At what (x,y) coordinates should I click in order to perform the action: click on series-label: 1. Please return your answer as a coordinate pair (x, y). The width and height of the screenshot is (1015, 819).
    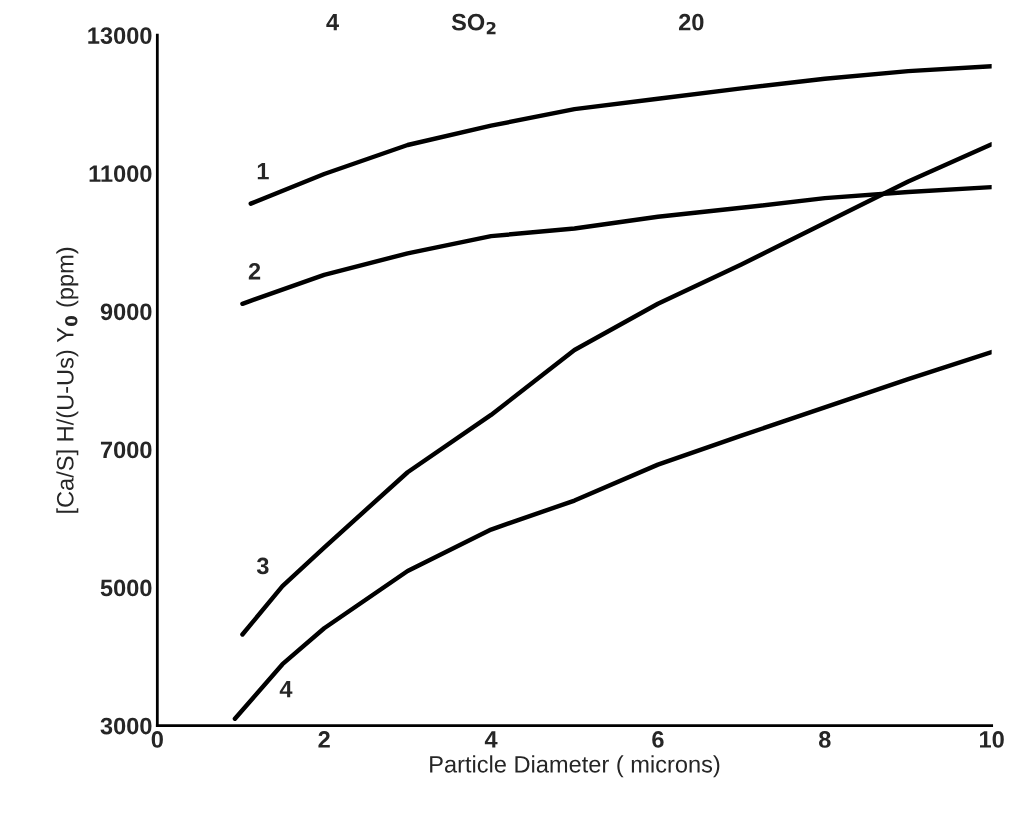
    Looking at the image, I should click on (263, 171).